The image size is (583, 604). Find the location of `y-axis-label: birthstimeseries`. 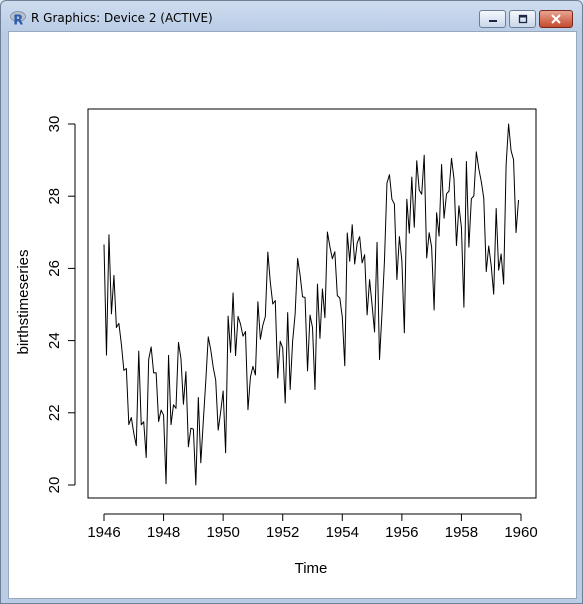

y-axis-label: birthstimeseries is located at coordinates (23, 301).